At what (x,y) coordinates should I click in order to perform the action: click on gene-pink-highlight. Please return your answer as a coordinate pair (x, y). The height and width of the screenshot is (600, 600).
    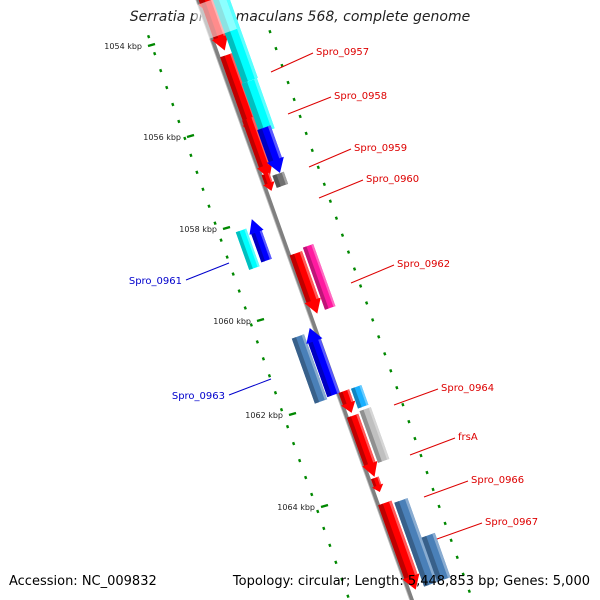
    Looking at the image, I should click on (323, 275).